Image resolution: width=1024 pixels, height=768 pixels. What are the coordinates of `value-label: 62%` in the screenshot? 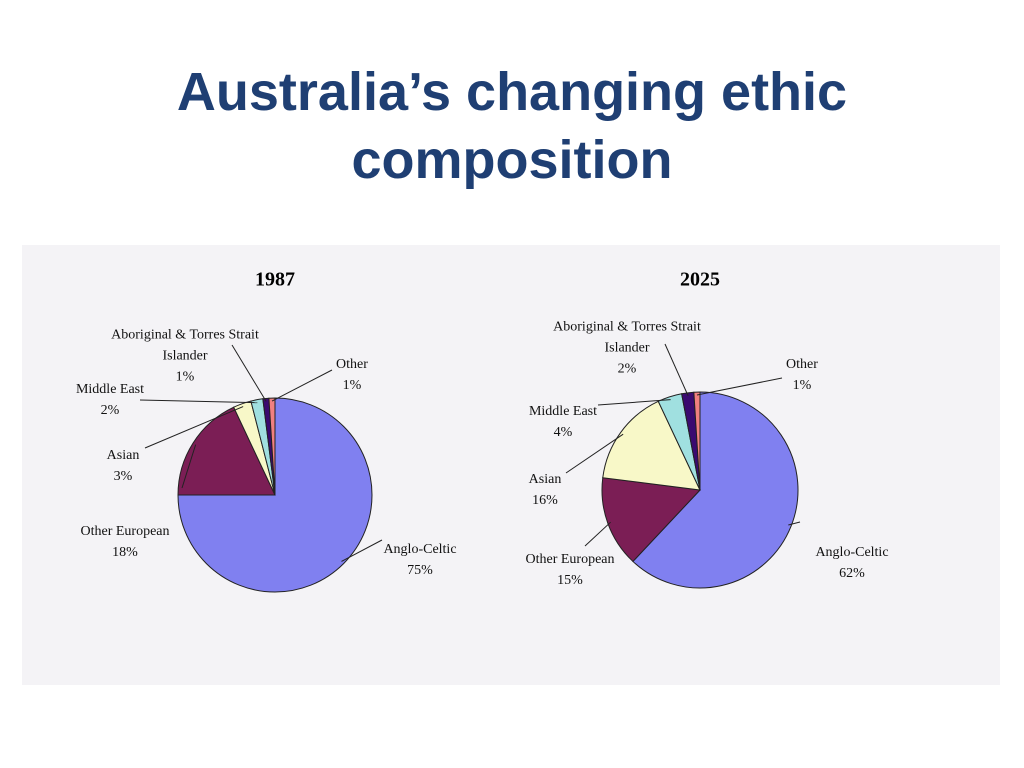 It's located at (852, 573).